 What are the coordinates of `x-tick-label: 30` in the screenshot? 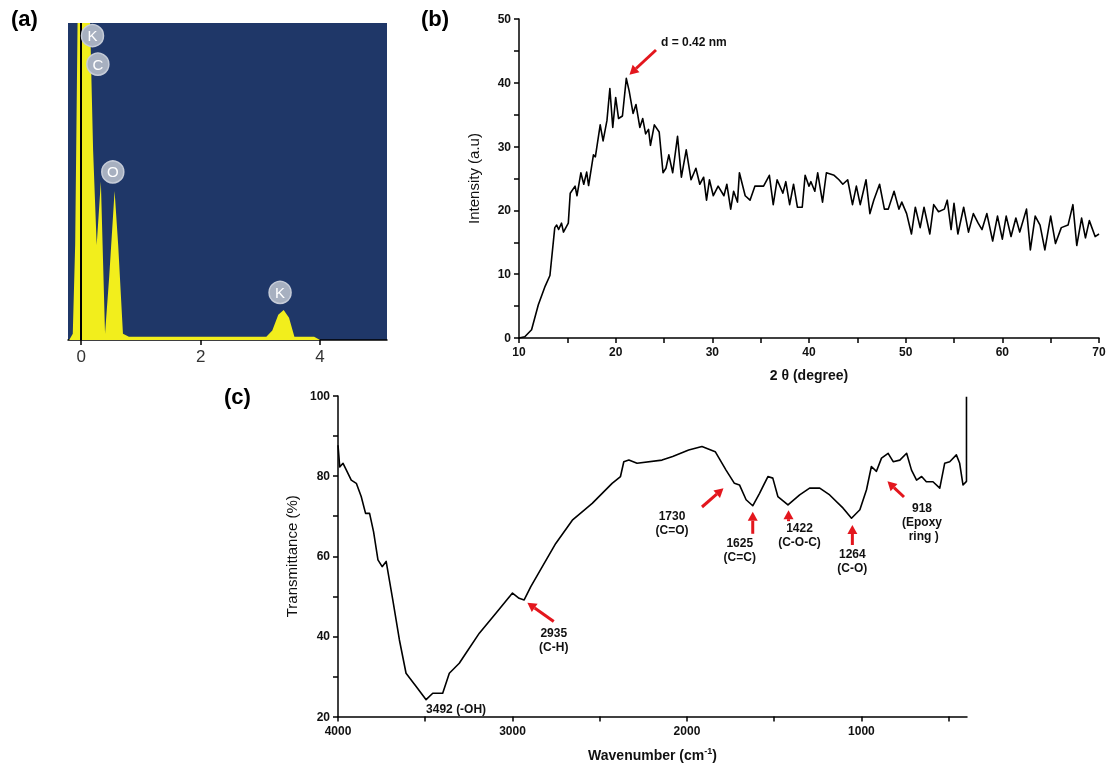 It's located at (712, 352).